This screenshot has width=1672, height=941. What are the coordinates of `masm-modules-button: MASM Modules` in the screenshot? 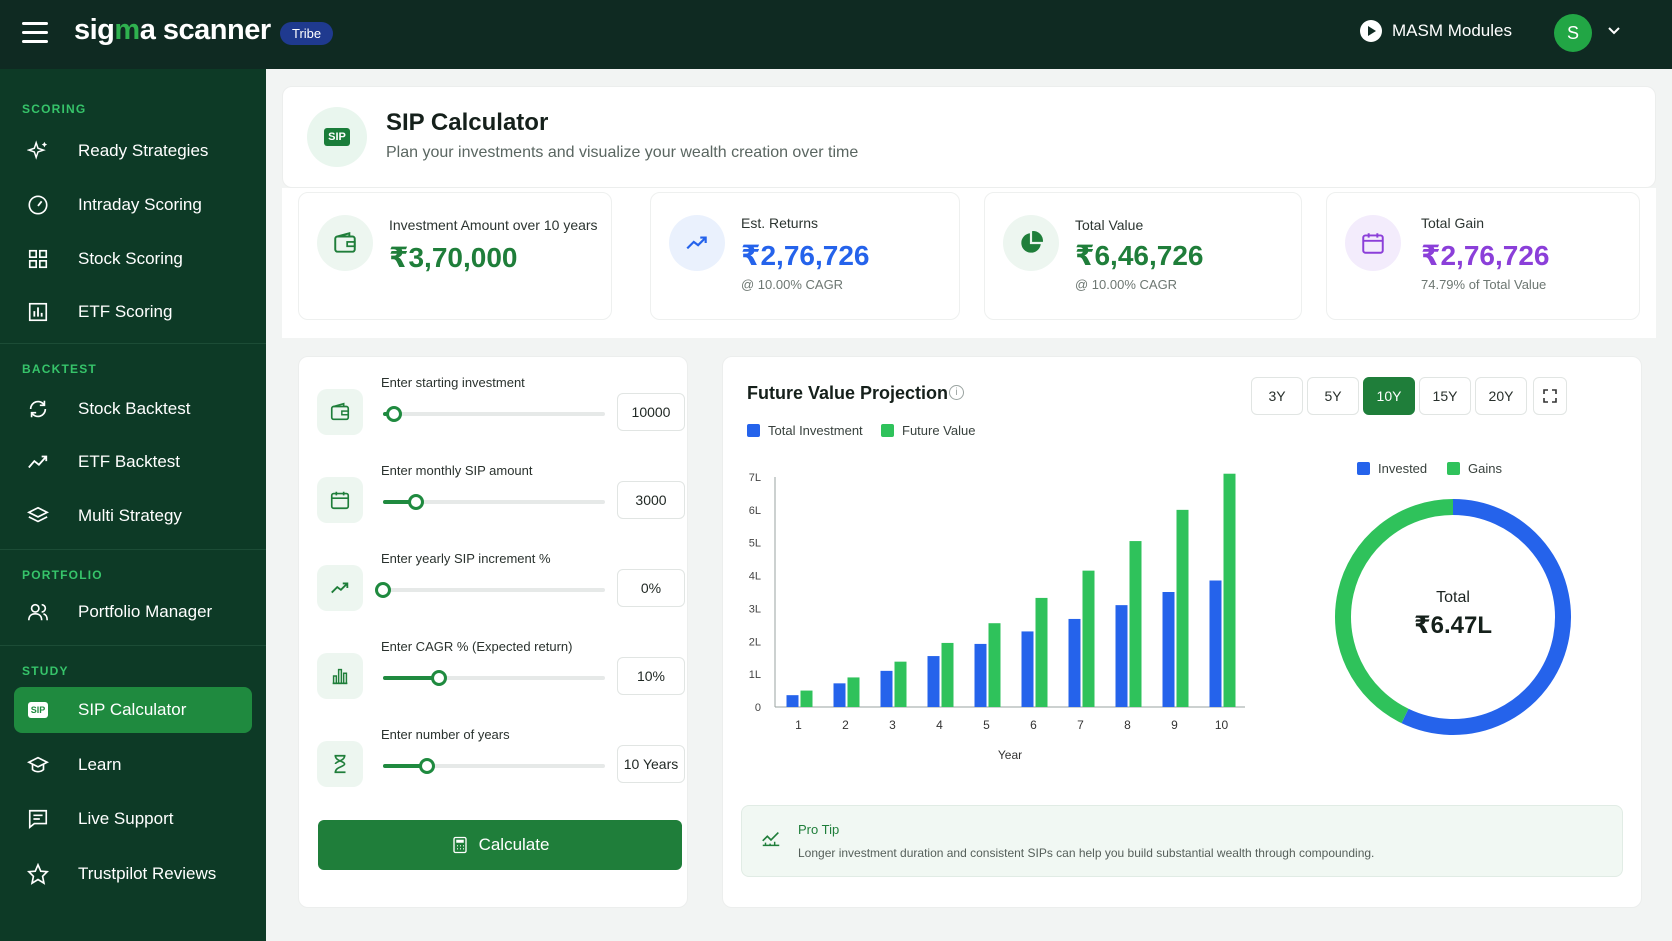 It's located at (1436, 31).